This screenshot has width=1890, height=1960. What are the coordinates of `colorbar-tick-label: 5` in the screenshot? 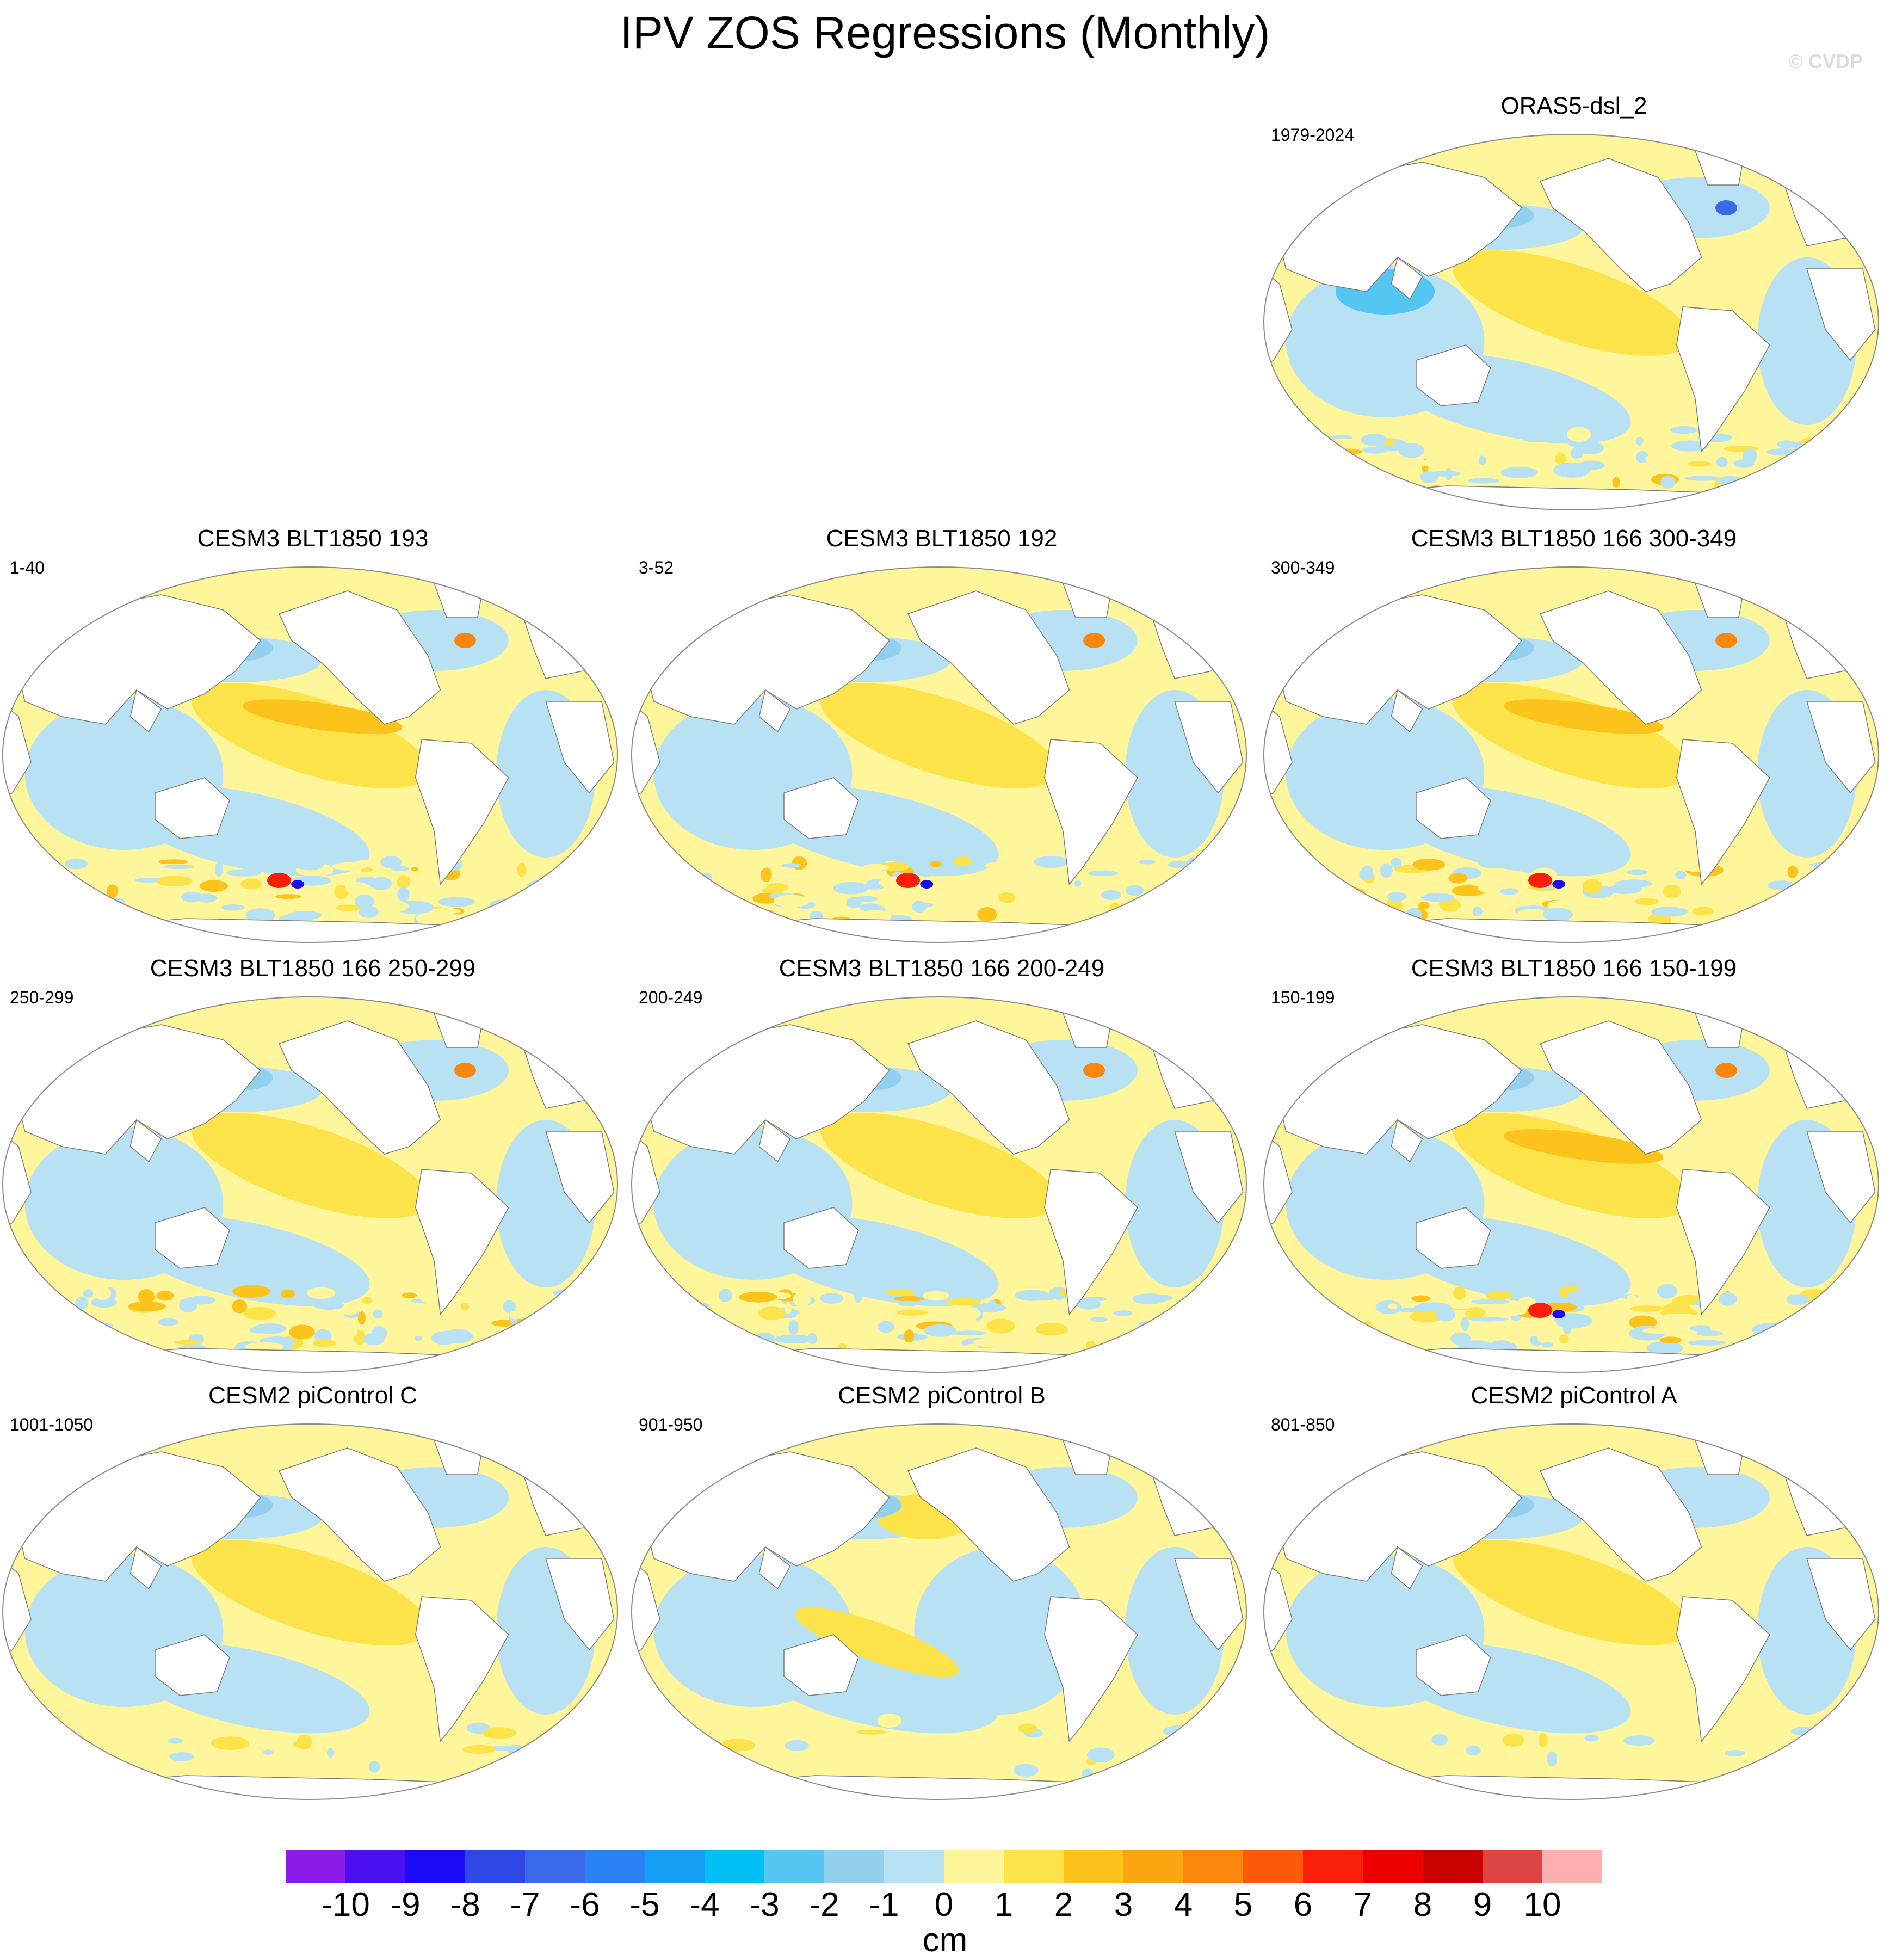 It's located at (1243, 1905).